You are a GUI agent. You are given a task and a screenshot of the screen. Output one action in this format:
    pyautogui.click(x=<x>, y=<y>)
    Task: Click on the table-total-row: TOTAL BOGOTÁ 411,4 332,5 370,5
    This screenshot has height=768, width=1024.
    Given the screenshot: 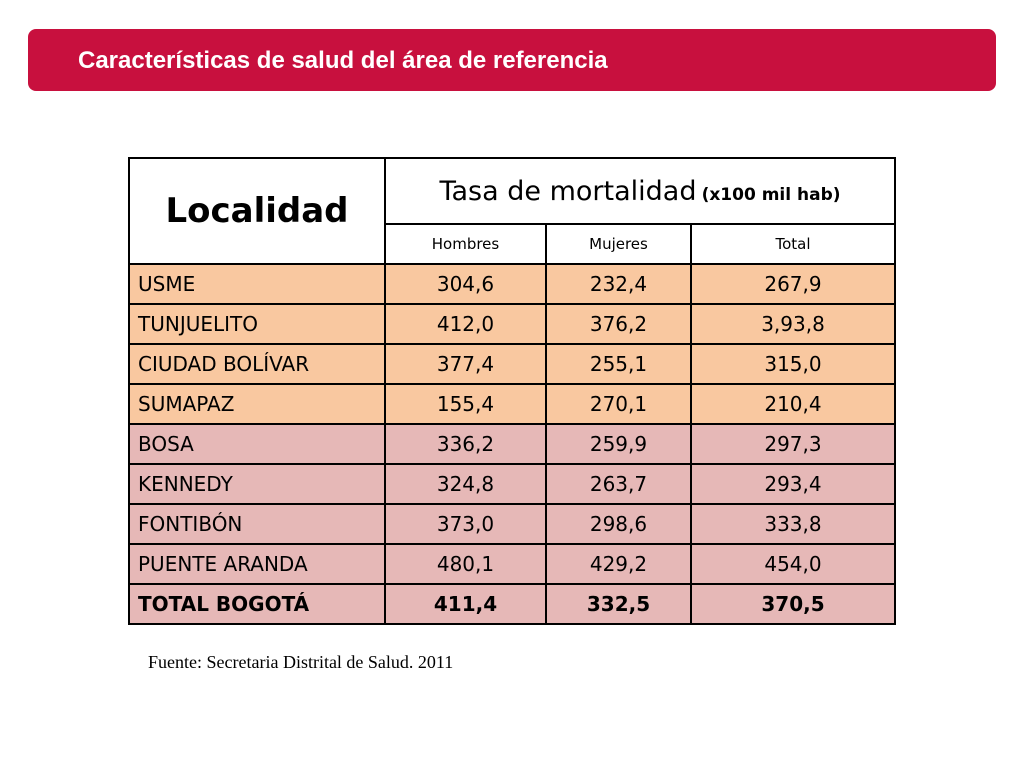 What is the action you would take?
    pyautogui.click(x=512, y=604)
    